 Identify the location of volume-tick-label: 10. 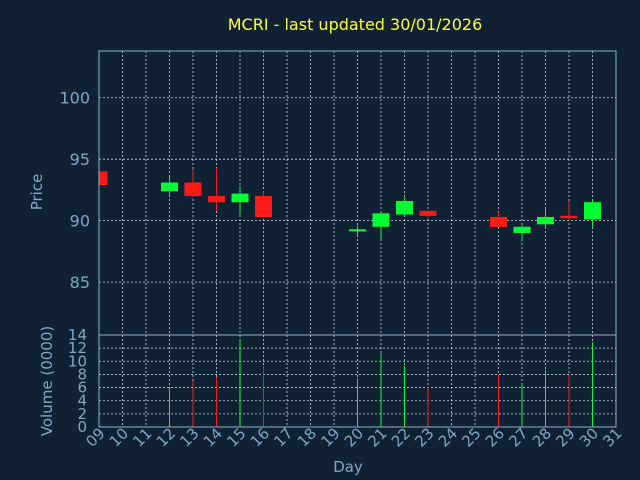
(77, 361).